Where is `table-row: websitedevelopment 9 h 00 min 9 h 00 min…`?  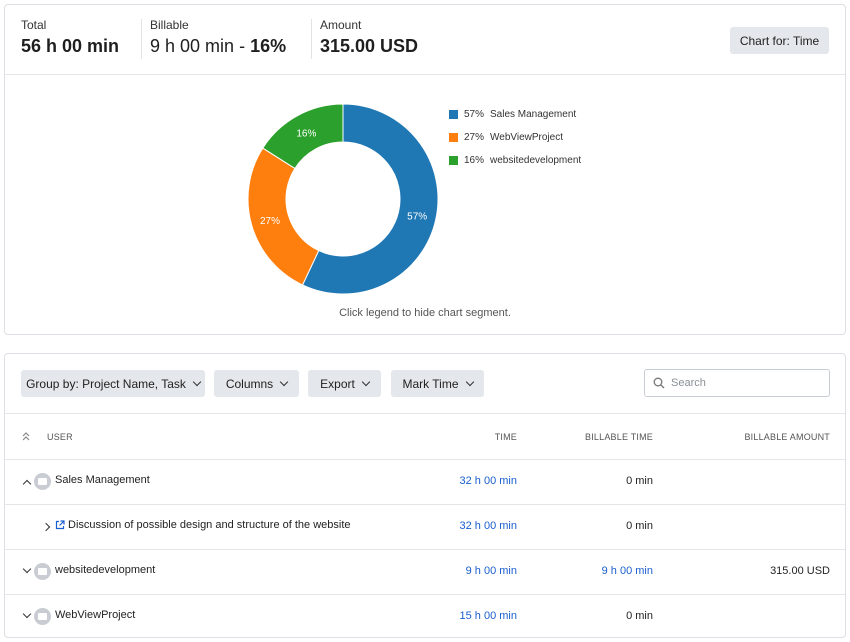 table-row: websitedevelopment 9 h 00 min 9 h 00 min… is located at coordinates (425, 572).